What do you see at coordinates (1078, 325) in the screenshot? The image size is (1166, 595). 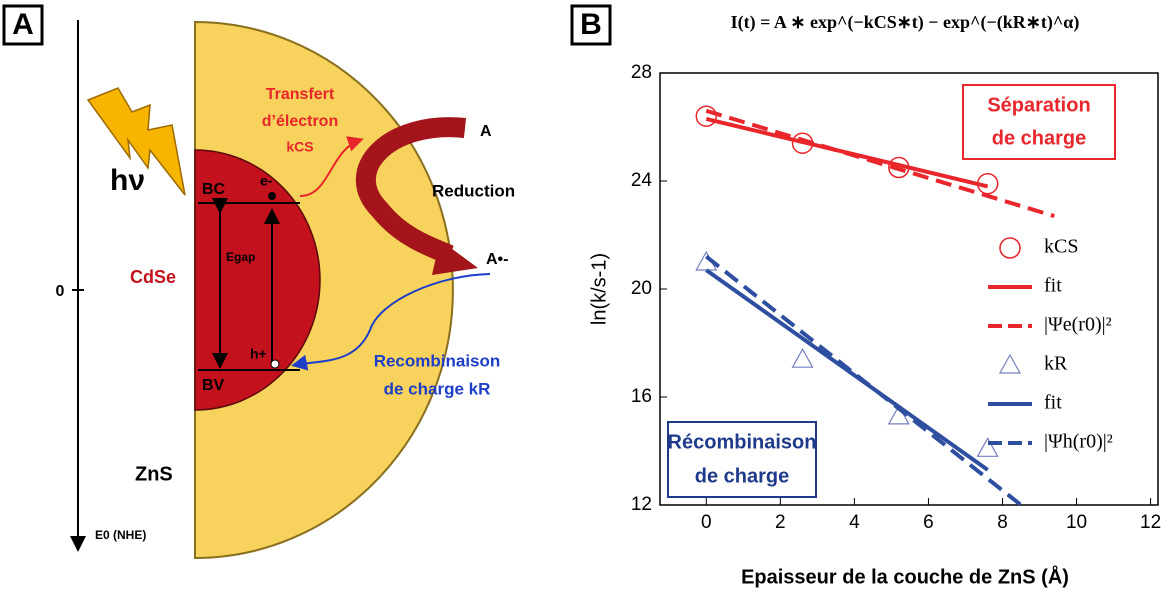 I see `legend-label: |Ψe(r0)|²` at bounding box center [1078, 325].